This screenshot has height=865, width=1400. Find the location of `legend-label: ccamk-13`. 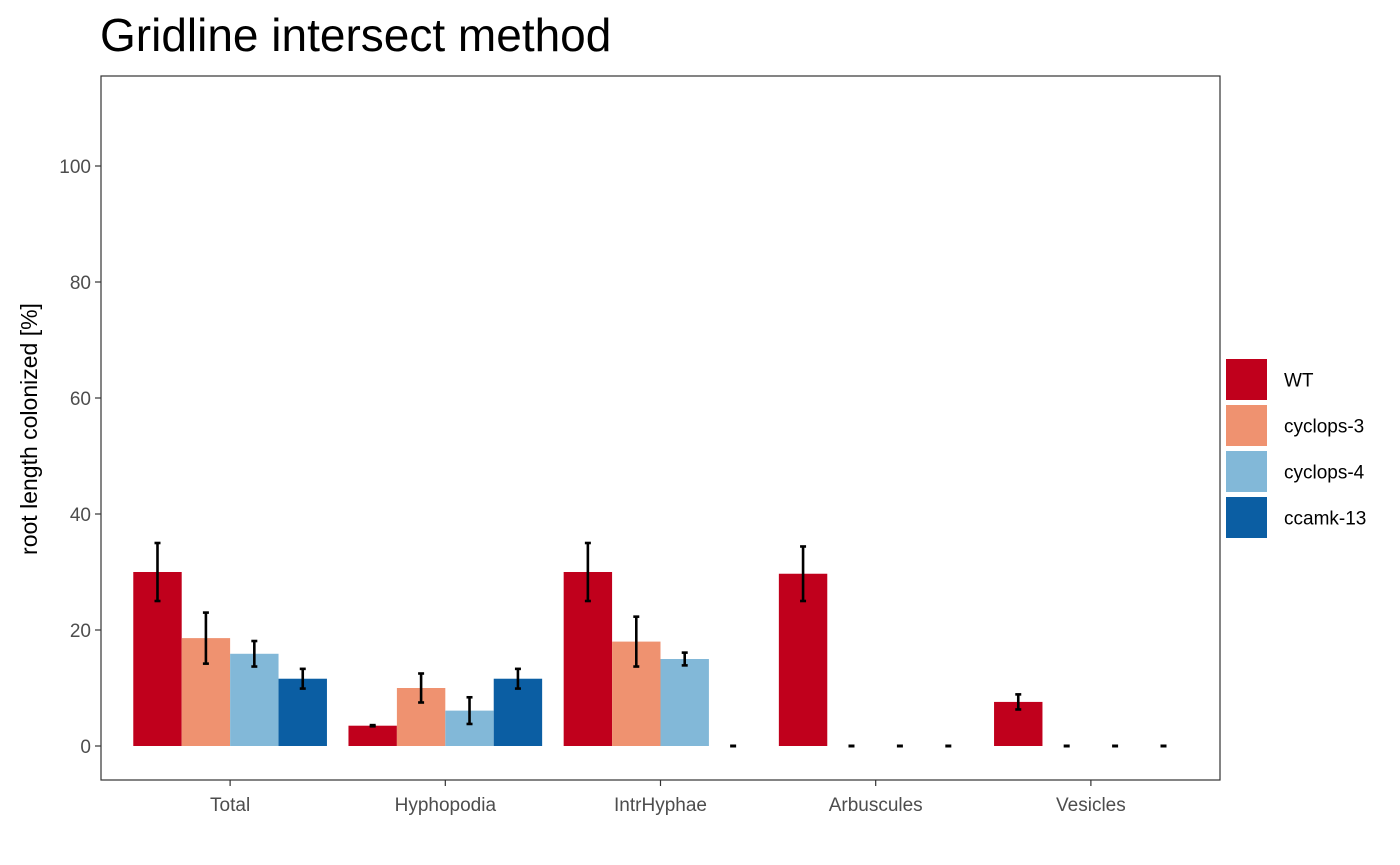

legend-label: ccamk-13 is located at coordinates (1325, 519).